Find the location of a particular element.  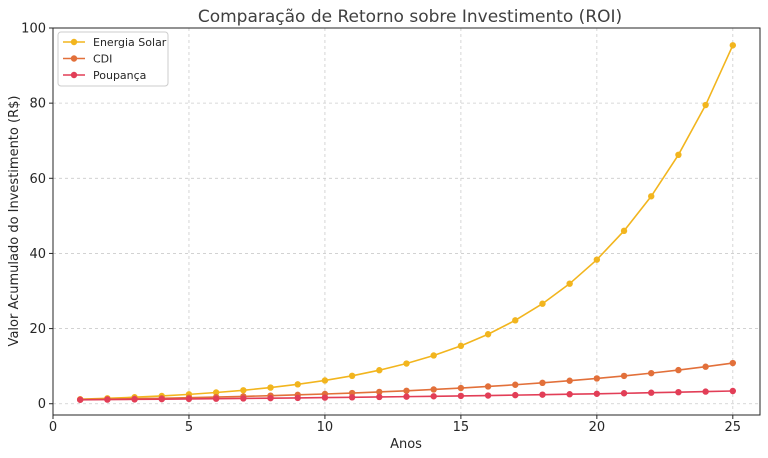

x-tick-label: 10 is located at coordinates (325, 427).